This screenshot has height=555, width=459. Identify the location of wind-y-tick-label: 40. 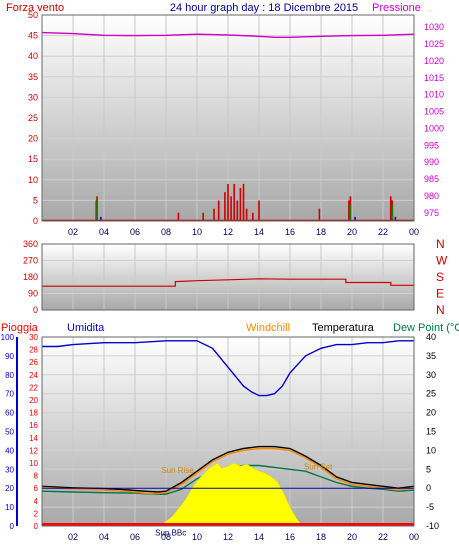
(33, 56).